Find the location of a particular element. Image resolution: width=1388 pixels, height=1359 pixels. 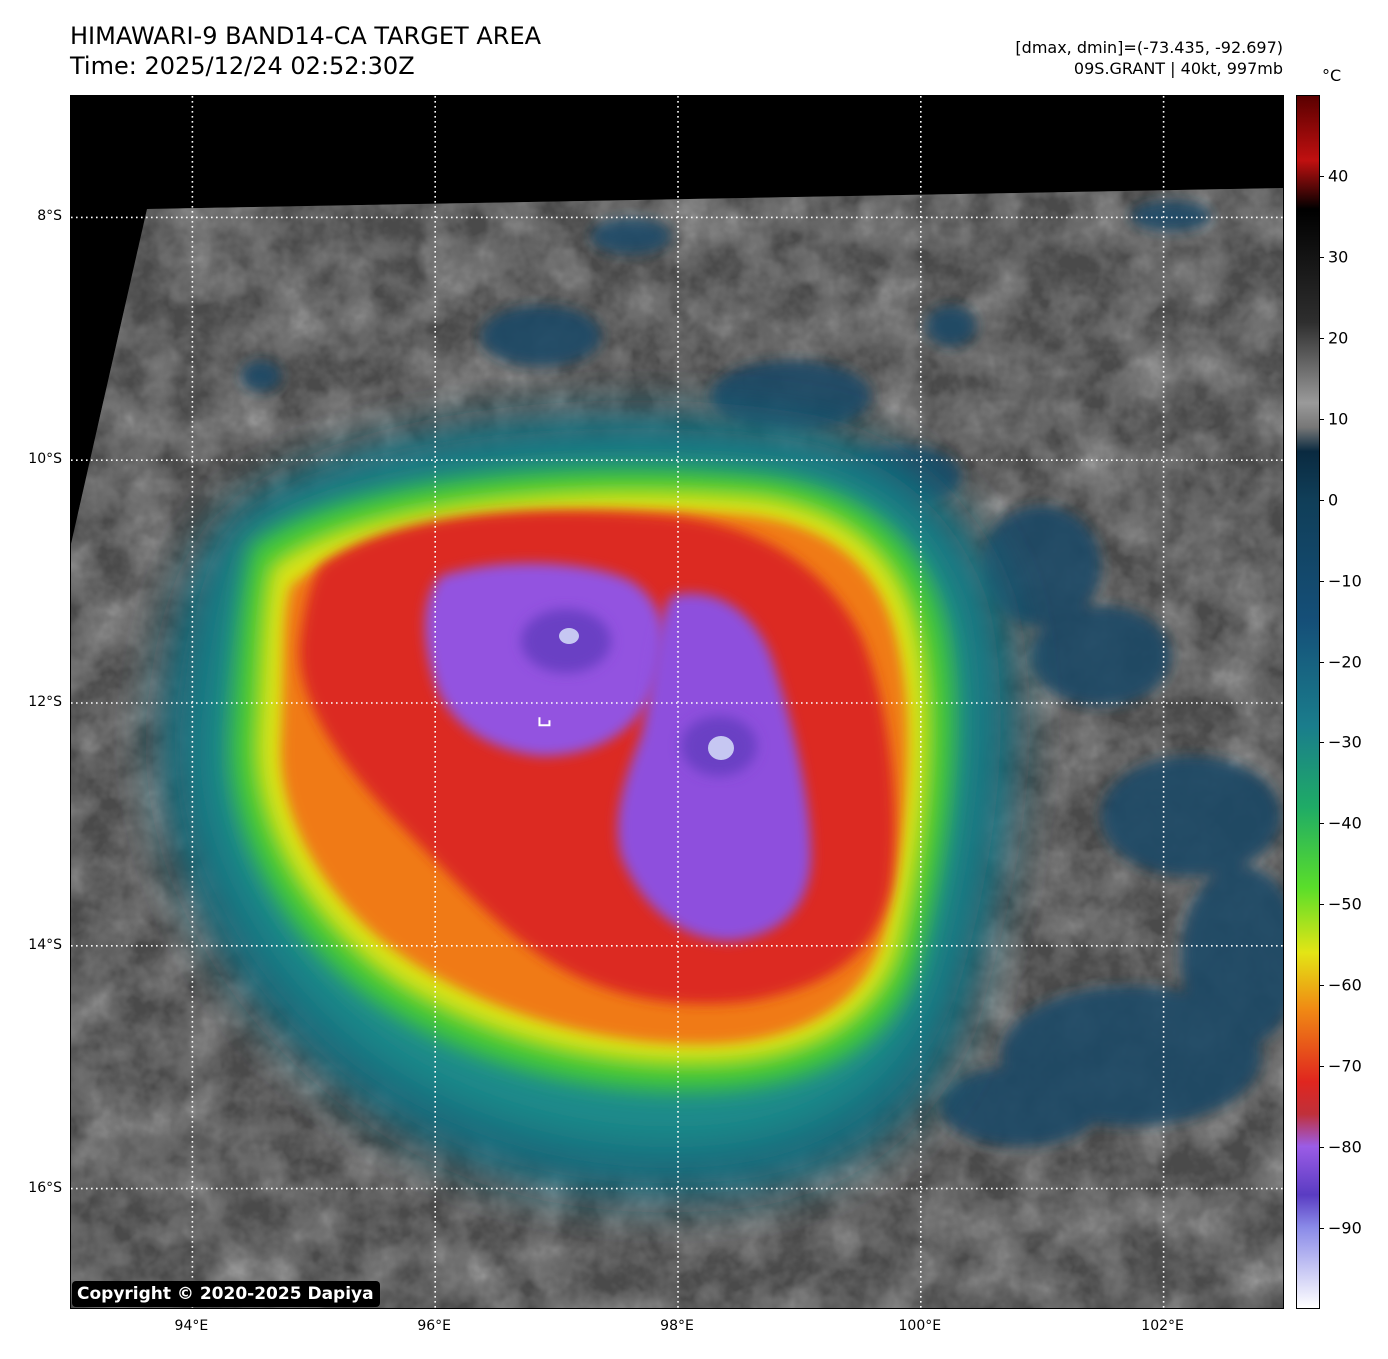

colorbar-tick-label: 30 is located at coordinates (1338, 257).